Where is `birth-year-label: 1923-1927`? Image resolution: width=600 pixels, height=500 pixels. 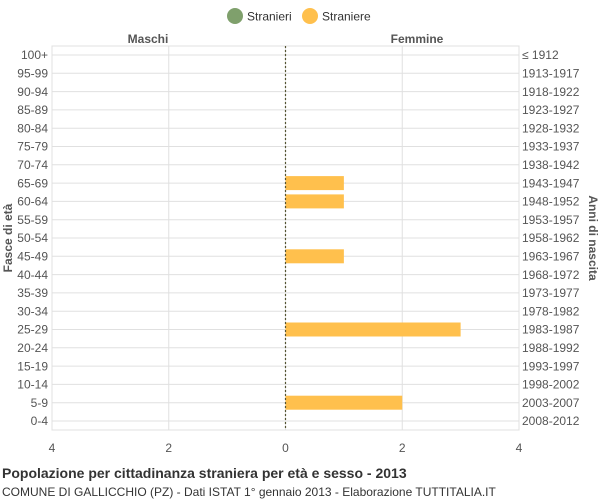
birth-year-label: 1923-1927 is located at coordinates (551, 110).